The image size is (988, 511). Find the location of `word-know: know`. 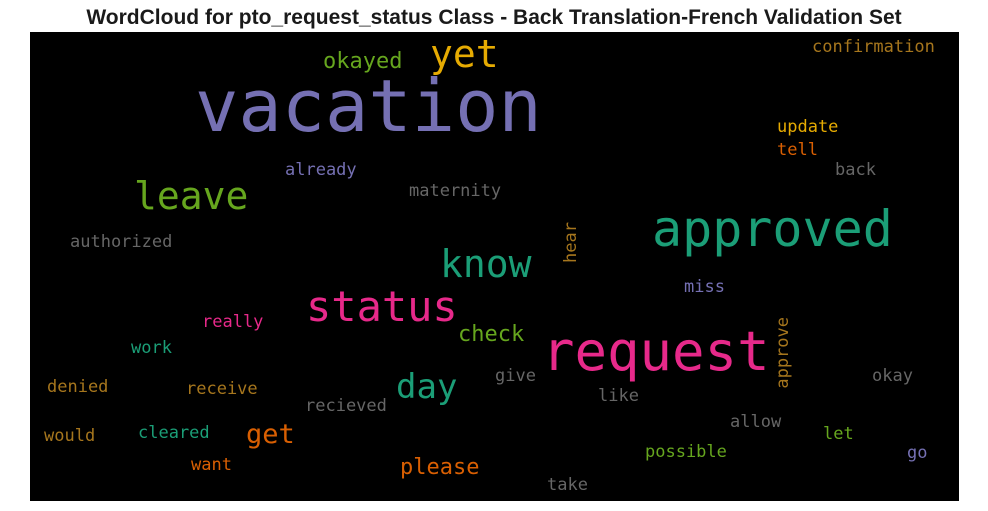

word-know: know is located at coordinates (486, 264).